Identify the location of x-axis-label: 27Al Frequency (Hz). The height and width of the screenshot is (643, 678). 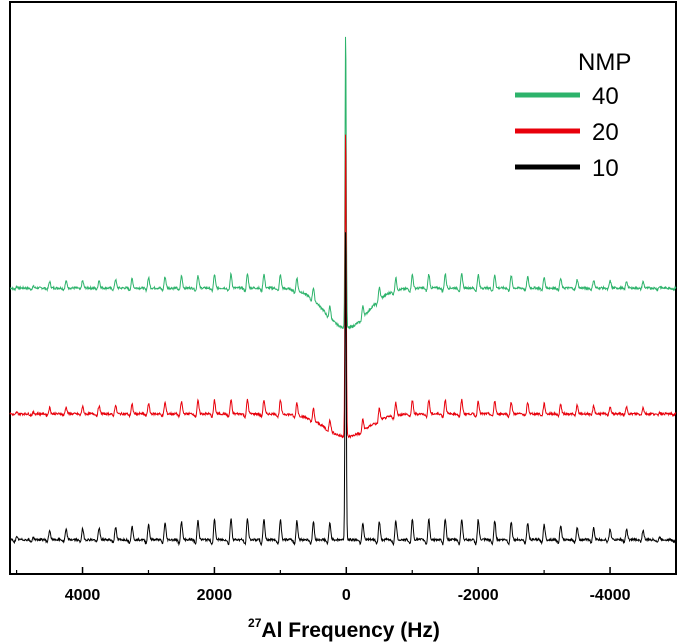
(344, 629).